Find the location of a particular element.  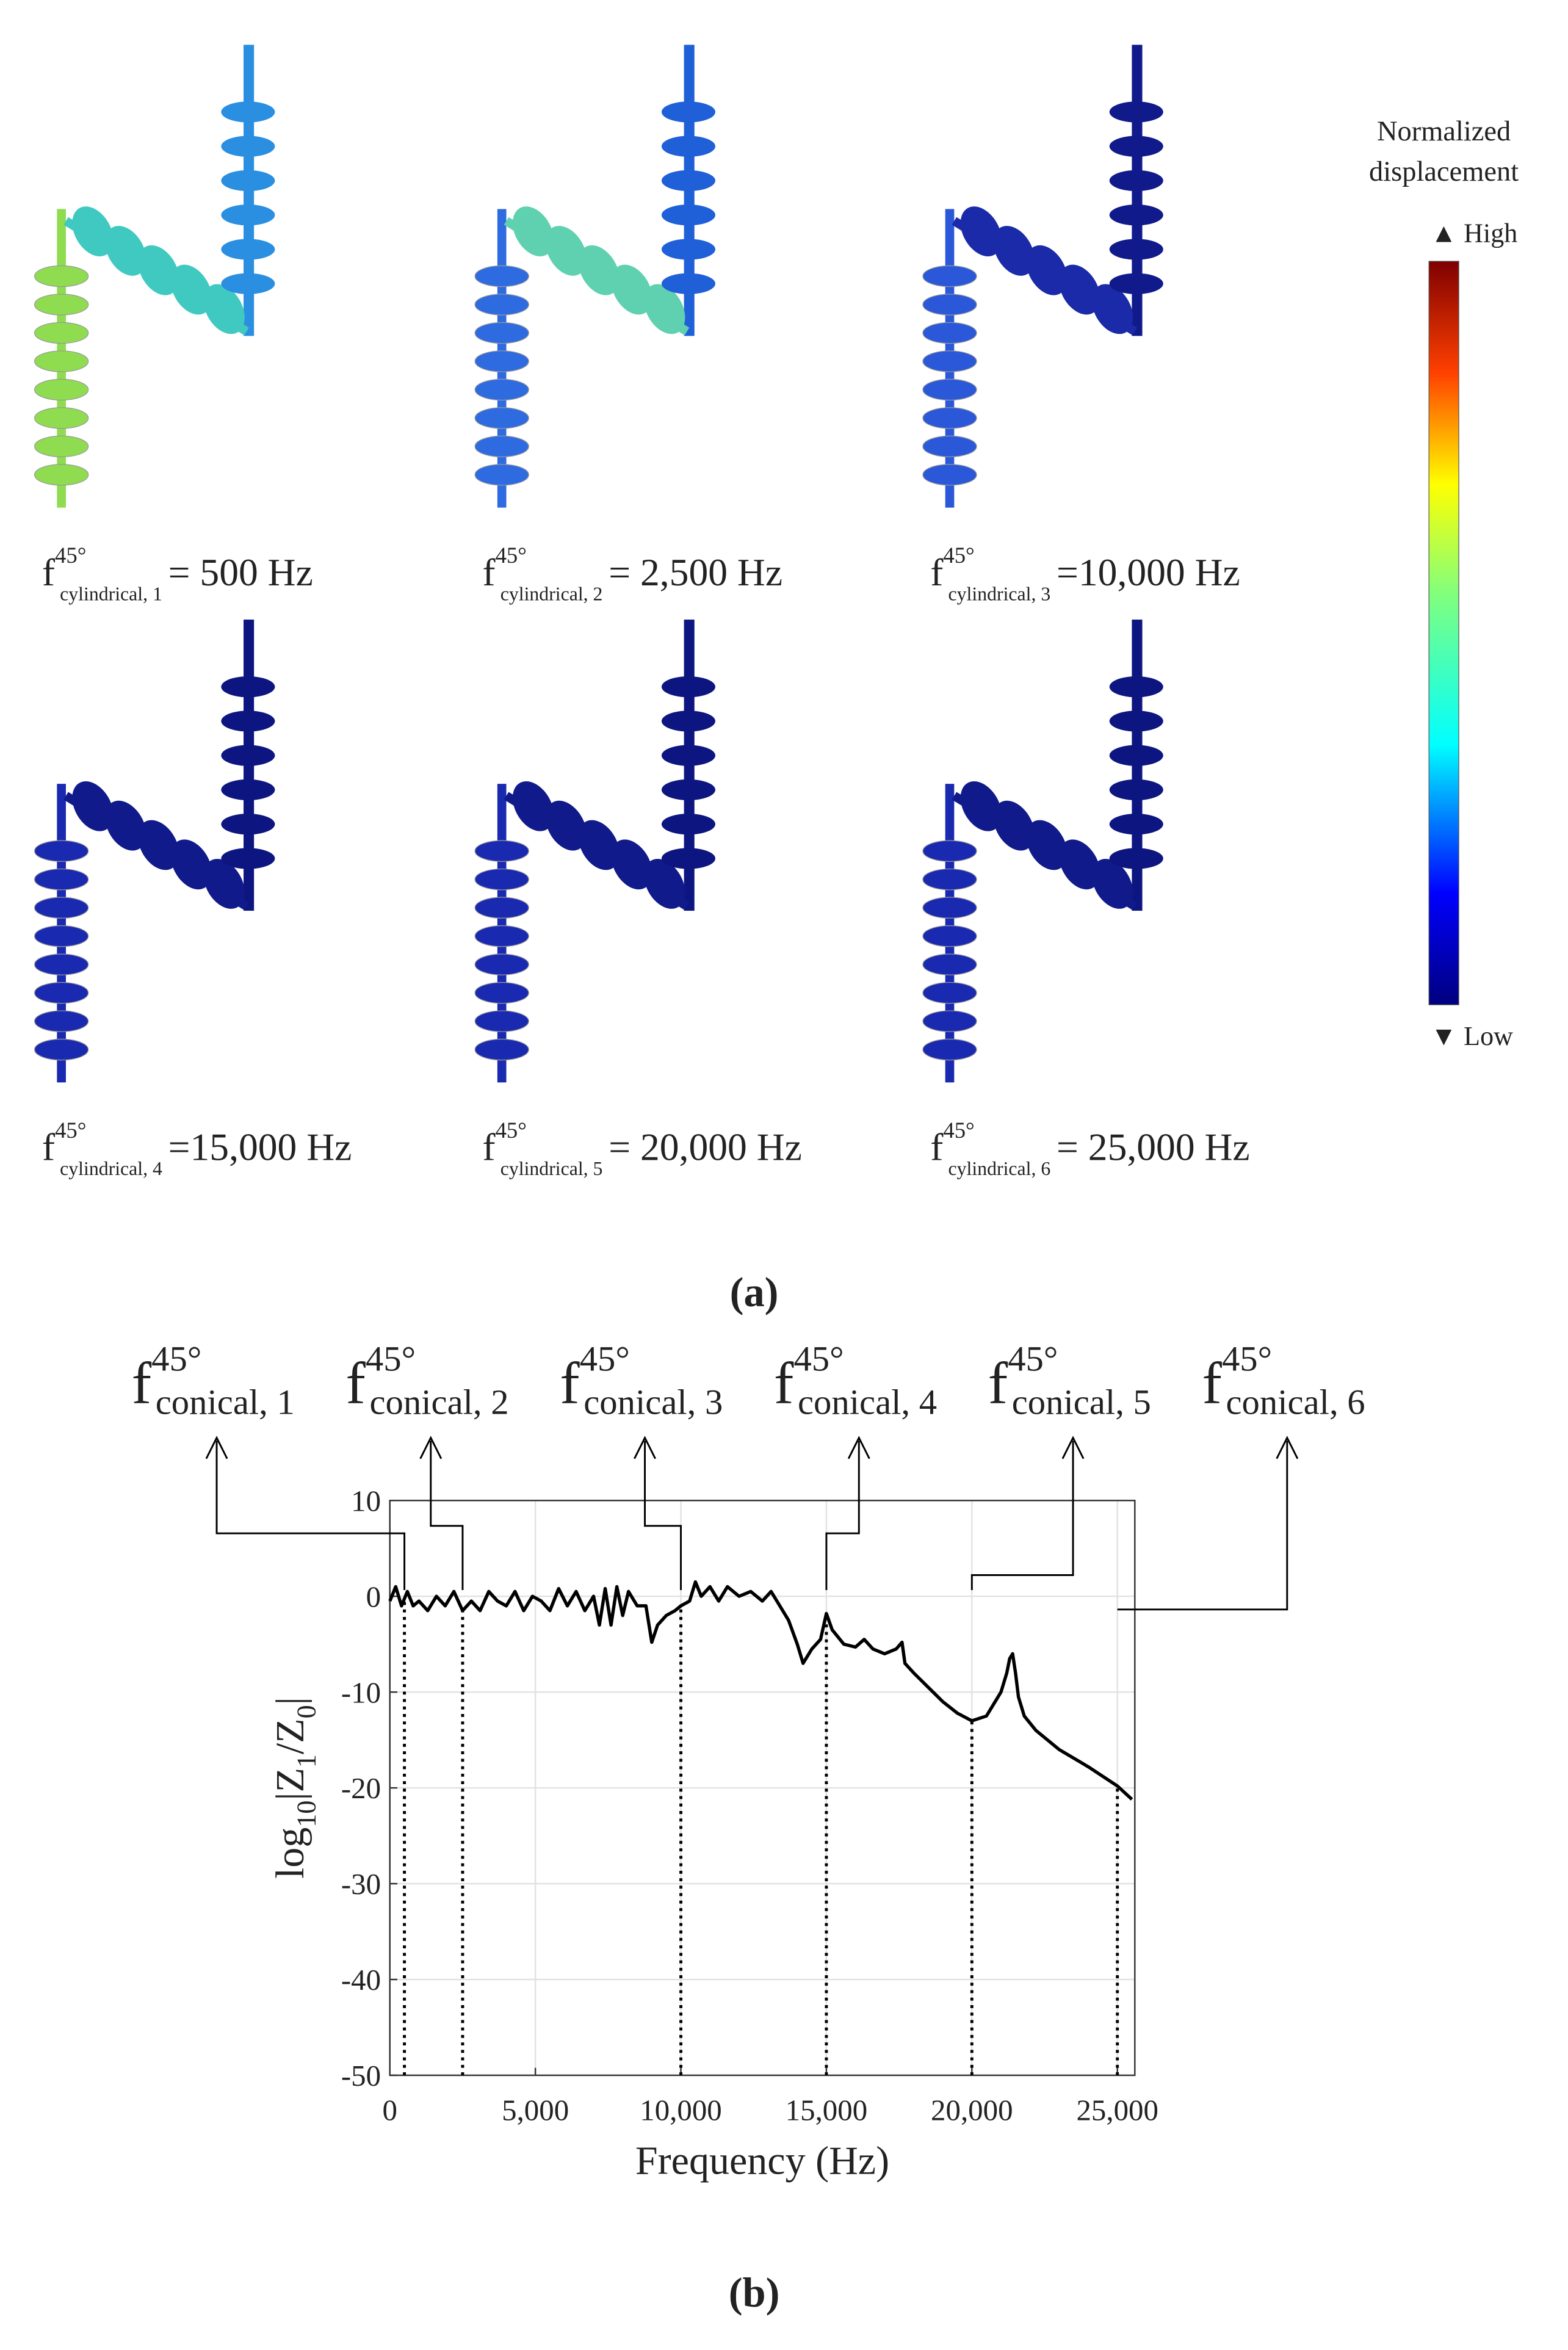

subscript: 10 is located at coordinates (306, 1814).